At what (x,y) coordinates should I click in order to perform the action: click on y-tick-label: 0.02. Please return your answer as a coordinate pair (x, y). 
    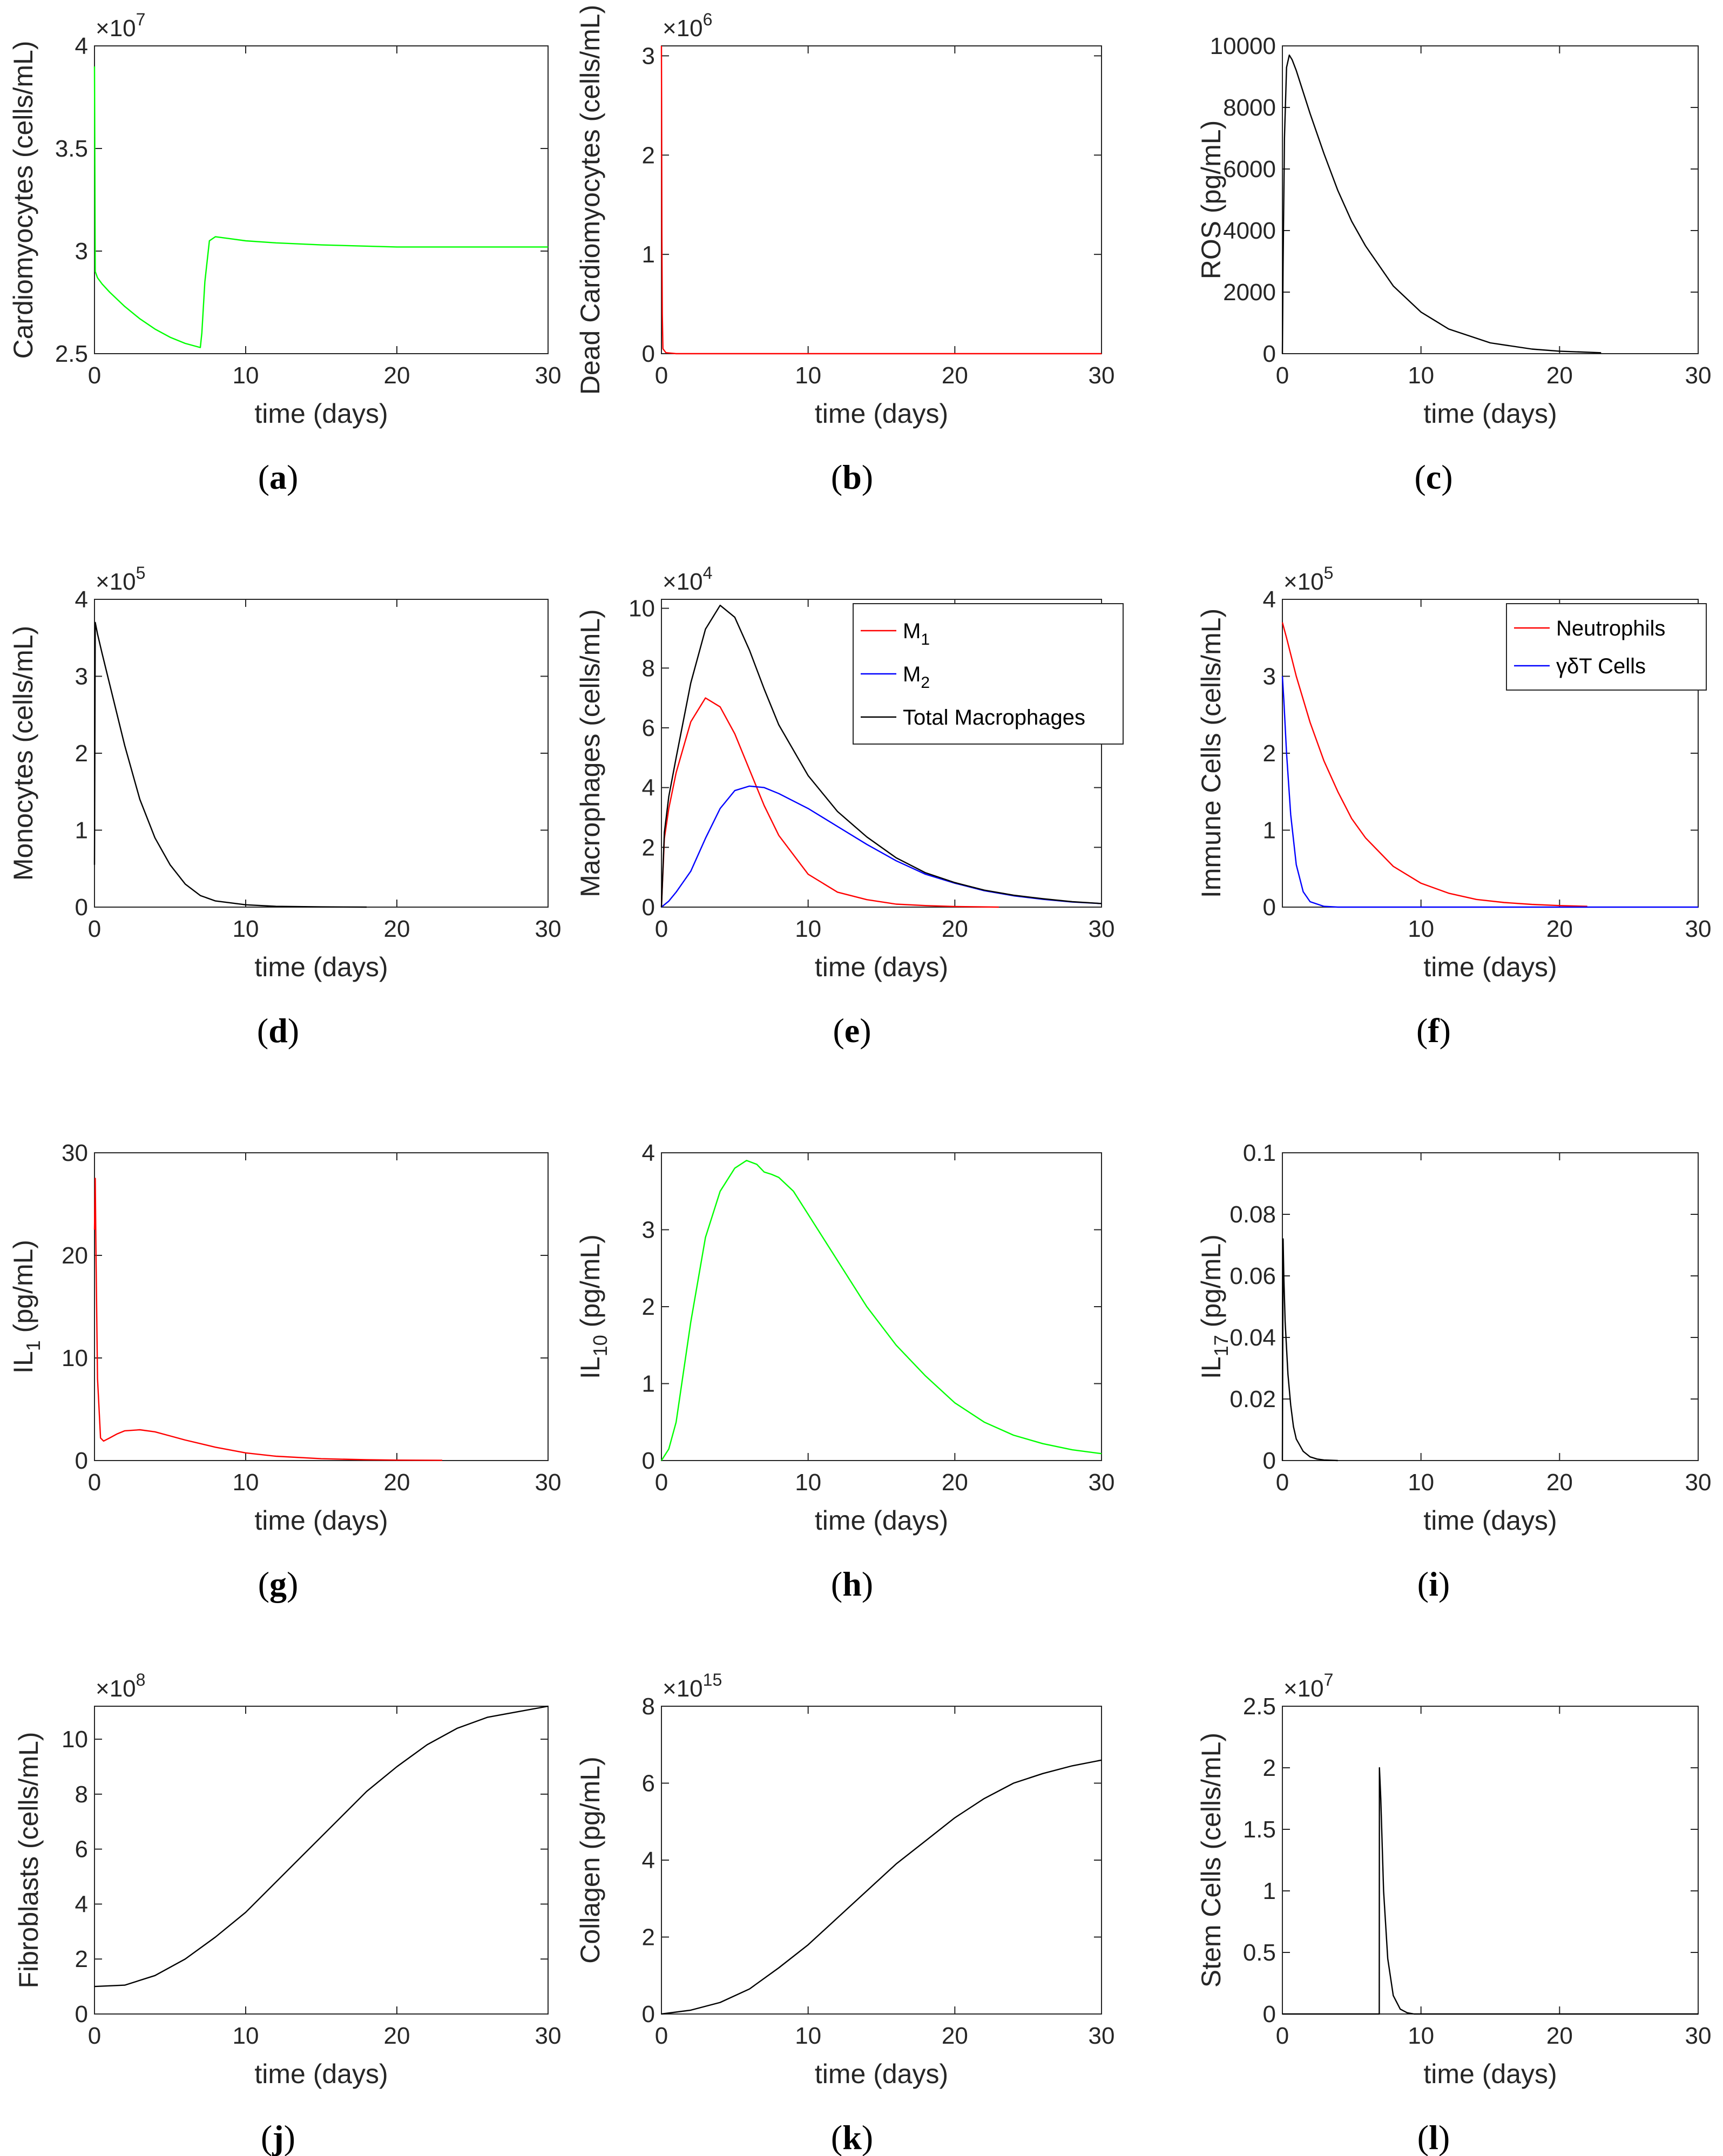
    Looking at the image, I should click on (1252, 1399).